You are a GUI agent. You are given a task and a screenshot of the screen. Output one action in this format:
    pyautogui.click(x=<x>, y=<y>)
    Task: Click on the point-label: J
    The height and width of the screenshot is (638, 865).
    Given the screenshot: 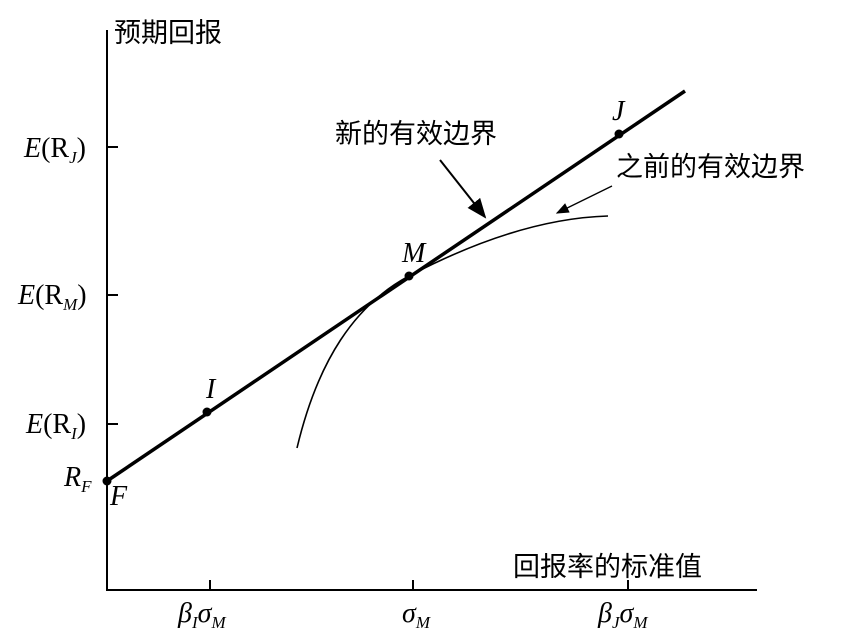 What is the action you would take?
    pyautogui.click(x=619, y=111)
    